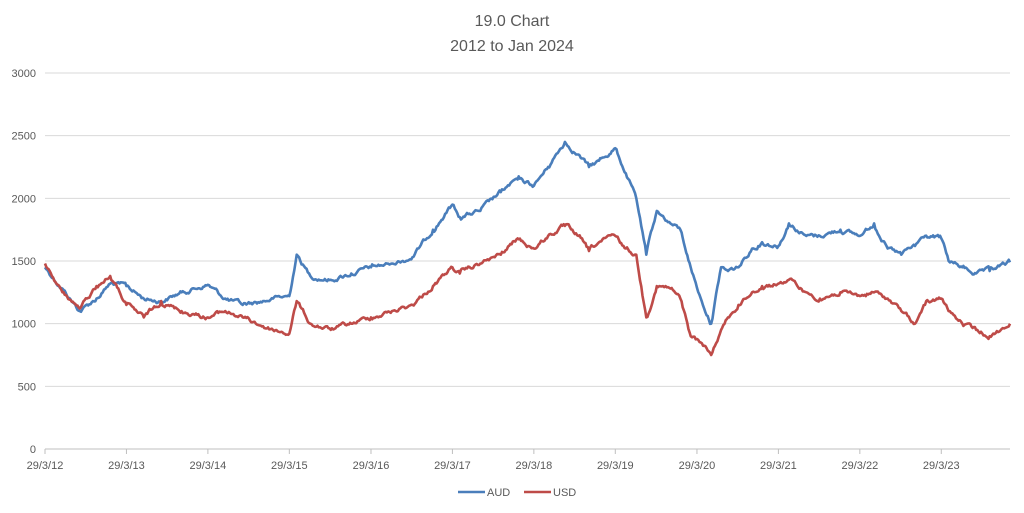  Describe the element at coordinates (24, 74) in the screenshot. I see `y-tick-label: 3000` at that location.